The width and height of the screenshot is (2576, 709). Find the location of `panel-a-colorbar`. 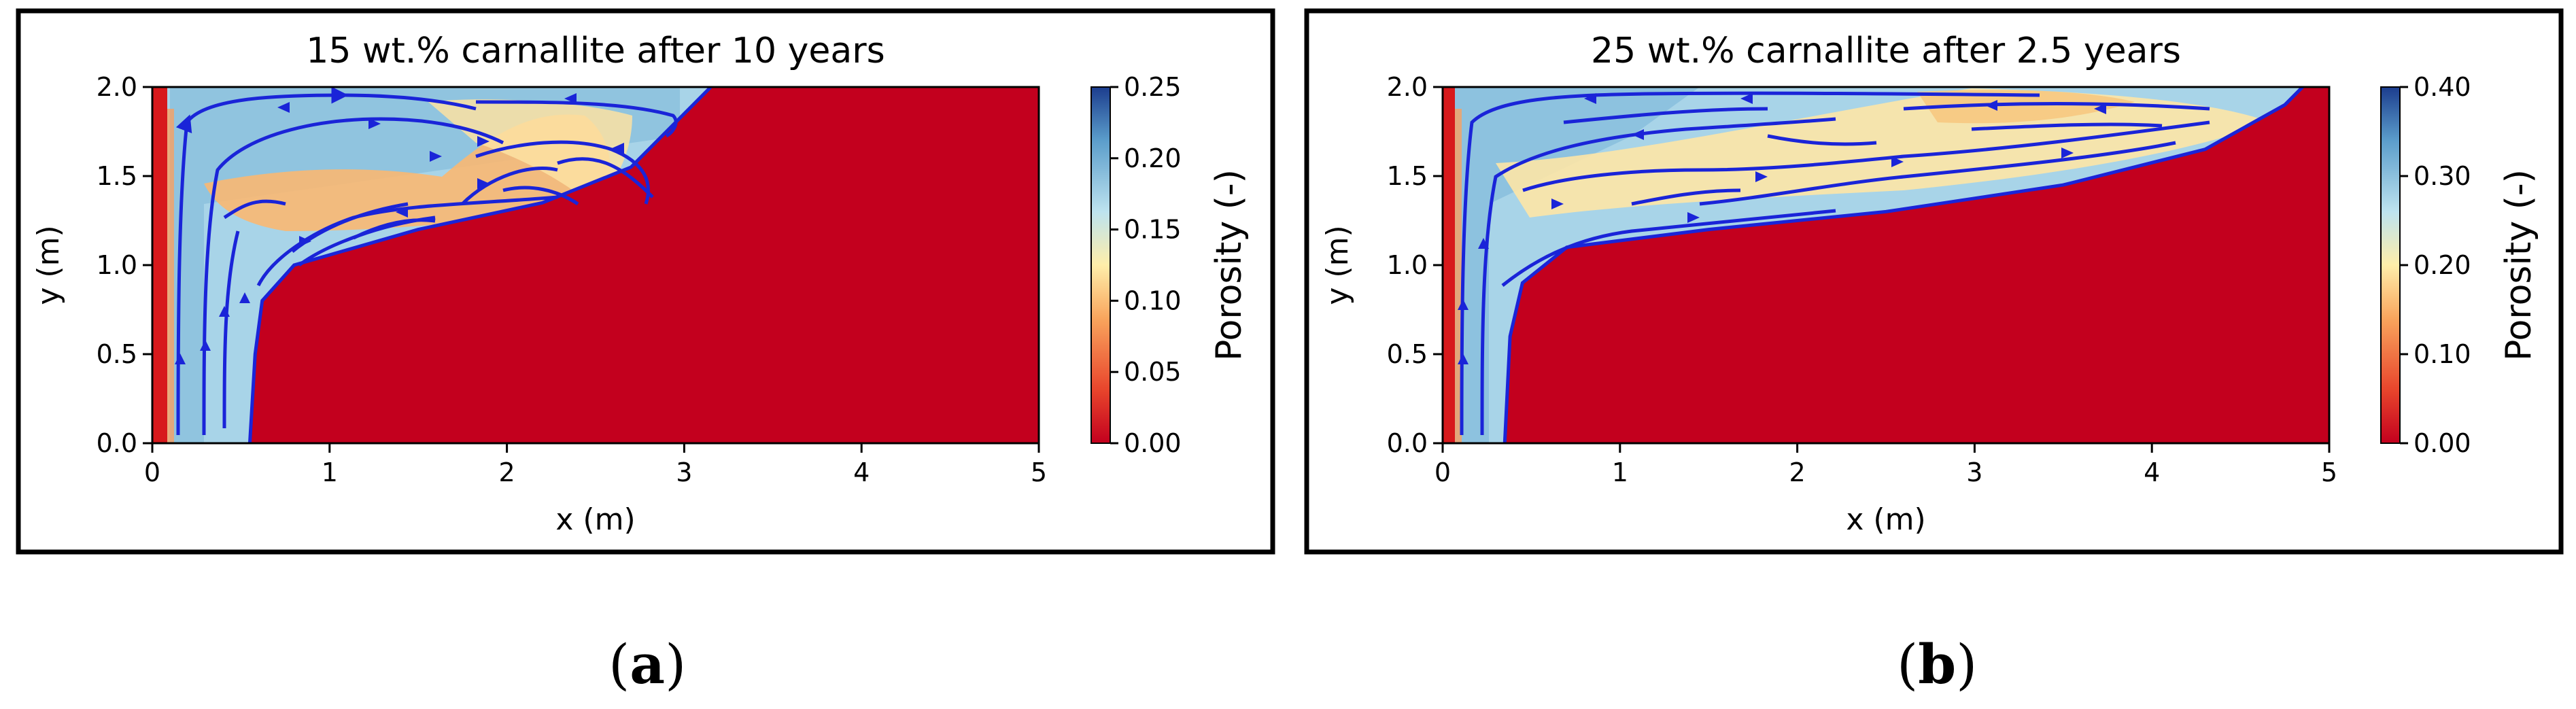

panel-a-colorbar is located at coordinates (1100, 265).